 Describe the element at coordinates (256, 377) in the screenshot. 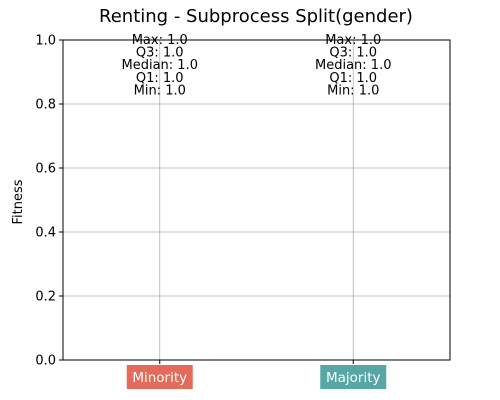

I see `x-axis-category-labels: Minority Majority` at that location.